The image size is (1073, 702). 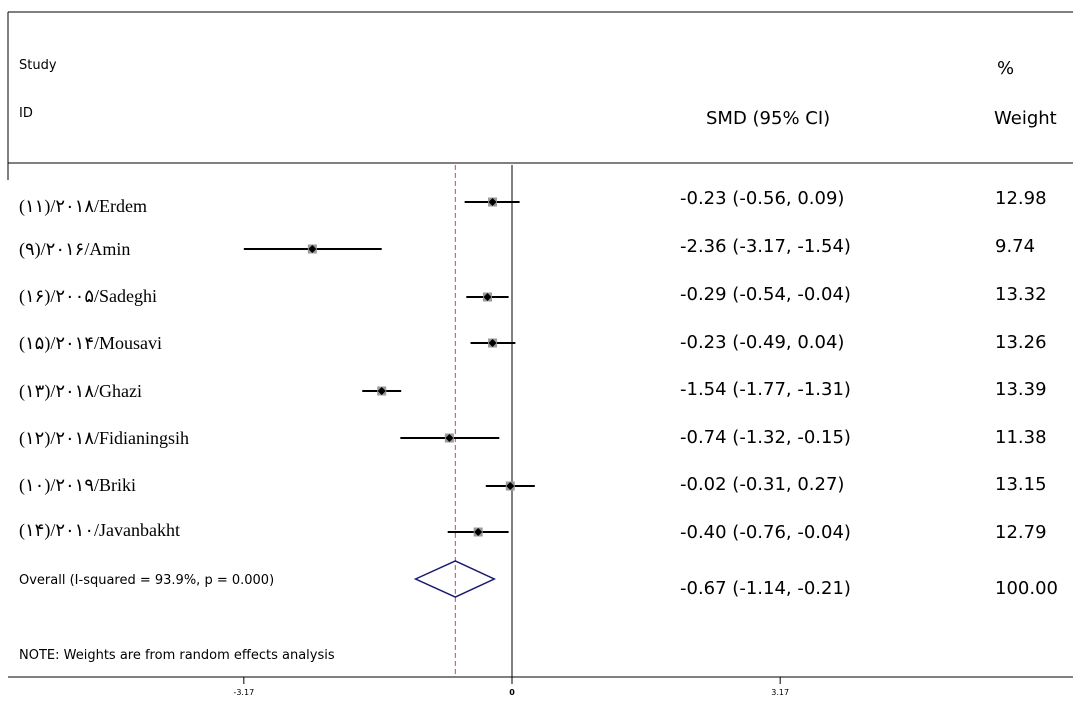 What do you see at coordinates (768, 118) in the screenshot?
I see `smd-header: SMD (95% CI)` at bounding box center [768, 118].